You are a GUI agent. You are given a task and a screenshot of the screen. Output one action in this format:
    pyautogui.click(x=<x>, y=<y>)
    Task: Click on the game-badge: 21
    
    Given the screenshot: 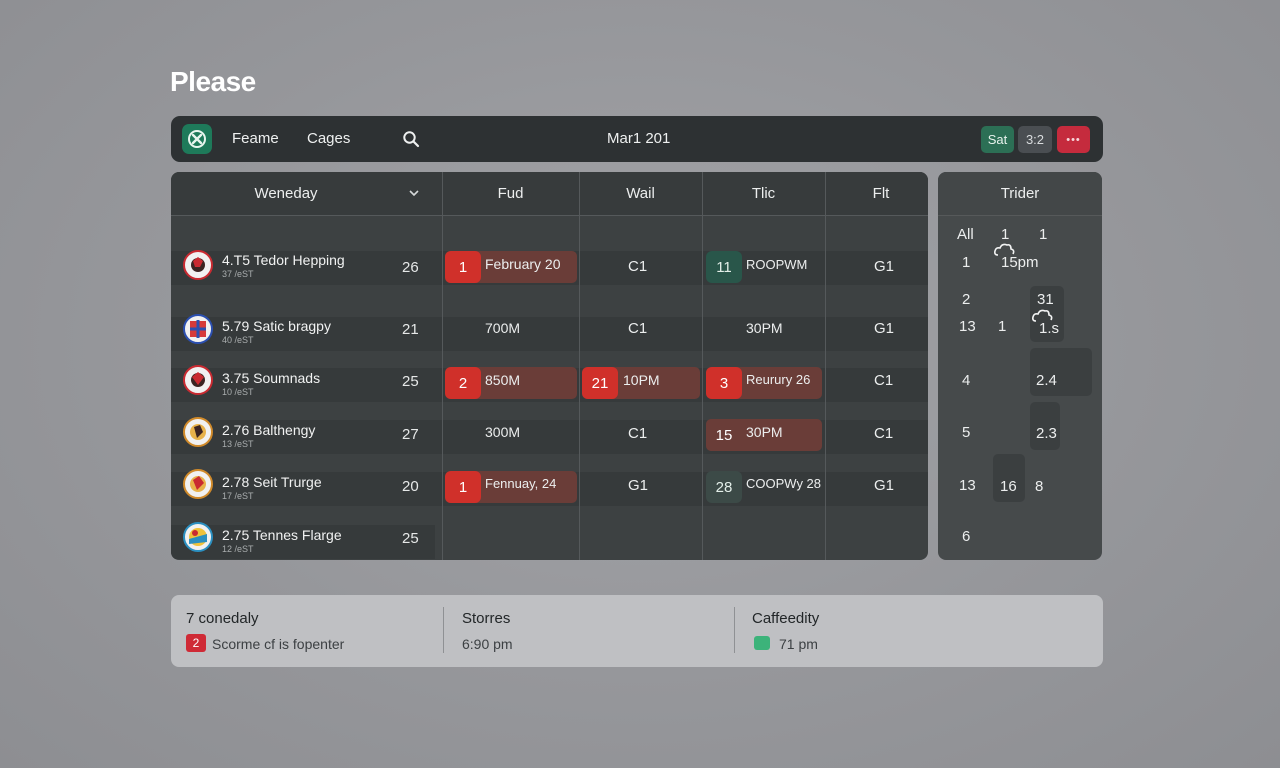 What is the action you would take?
    pyautogui.click(x=600, y=383)
    